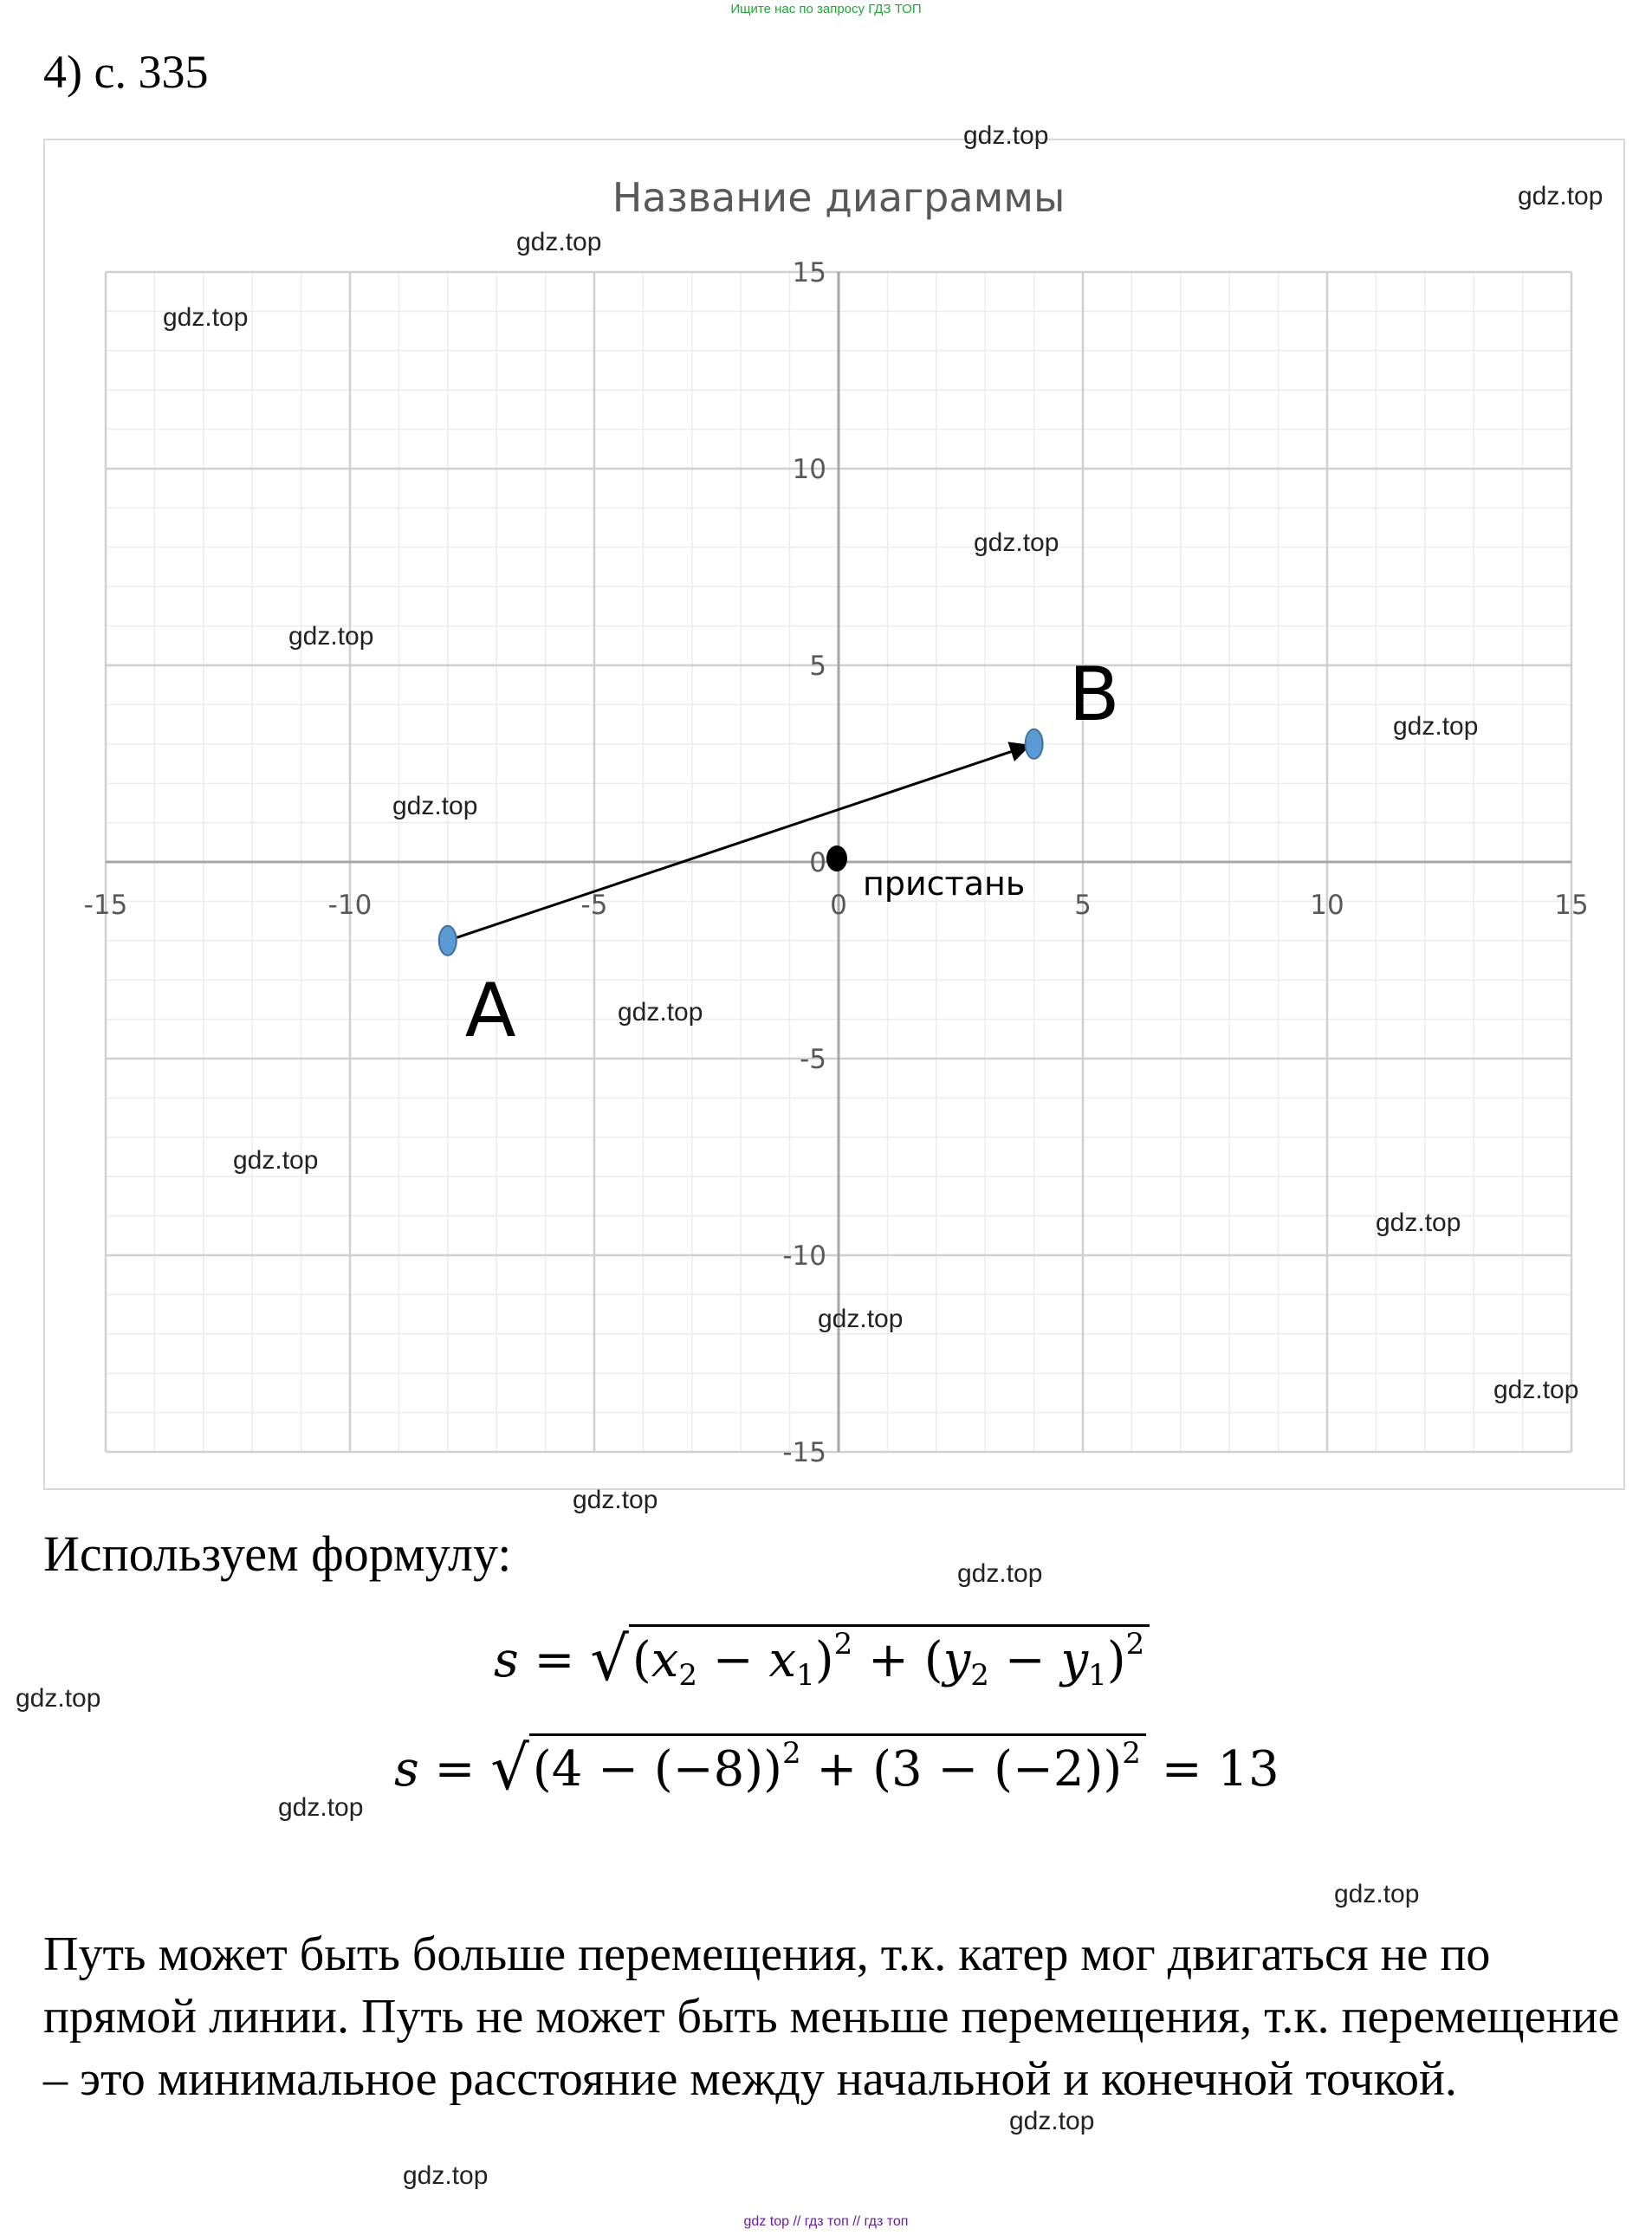  Describe the element at coordinates (277, 1554) in the screenshot. I see `lead-text: Используем формулу:` at that location.